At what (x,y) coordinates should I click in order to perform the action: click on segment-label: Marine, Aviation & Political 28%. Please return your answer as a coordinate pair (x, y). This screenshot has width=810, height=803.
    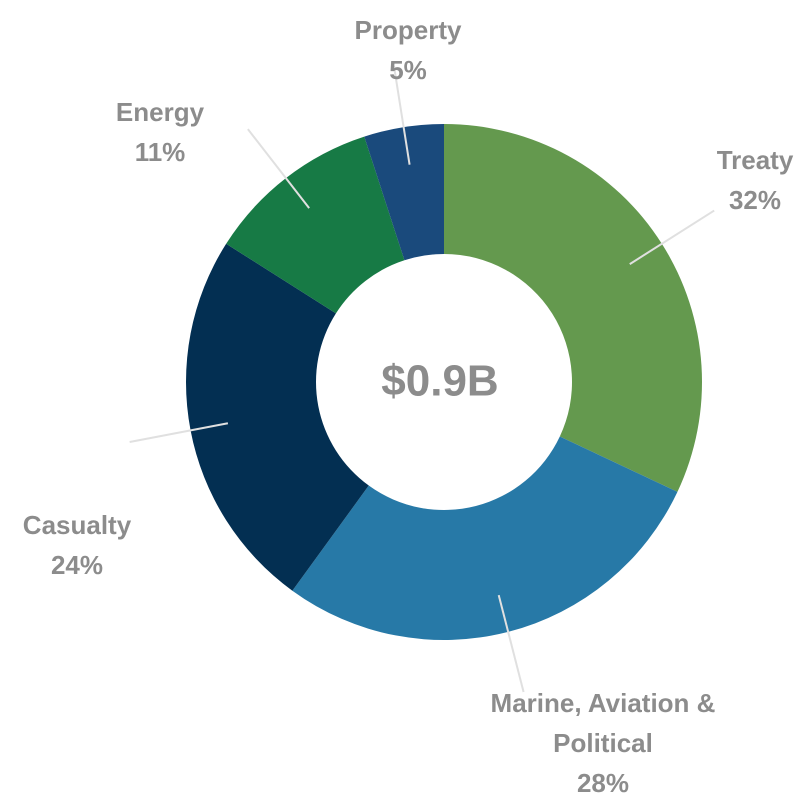
    Looking at the image, I should click on (603, 743).